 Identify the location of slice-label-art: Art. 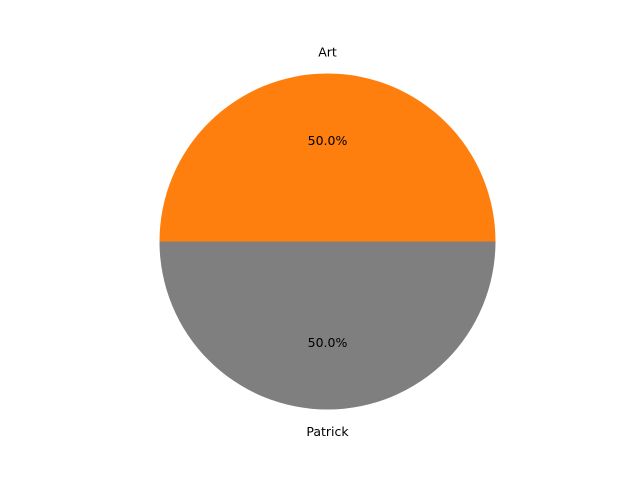
(327, 52).